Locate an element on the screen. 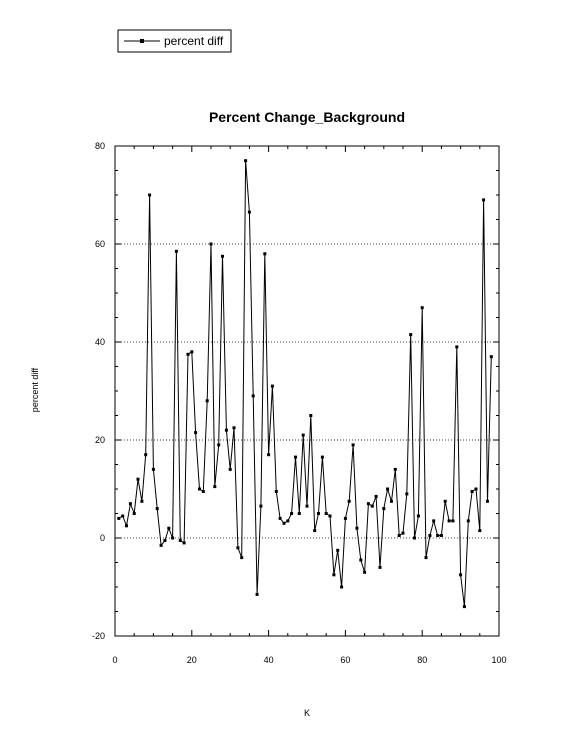  legend-box is located at coordinates (174, 41).